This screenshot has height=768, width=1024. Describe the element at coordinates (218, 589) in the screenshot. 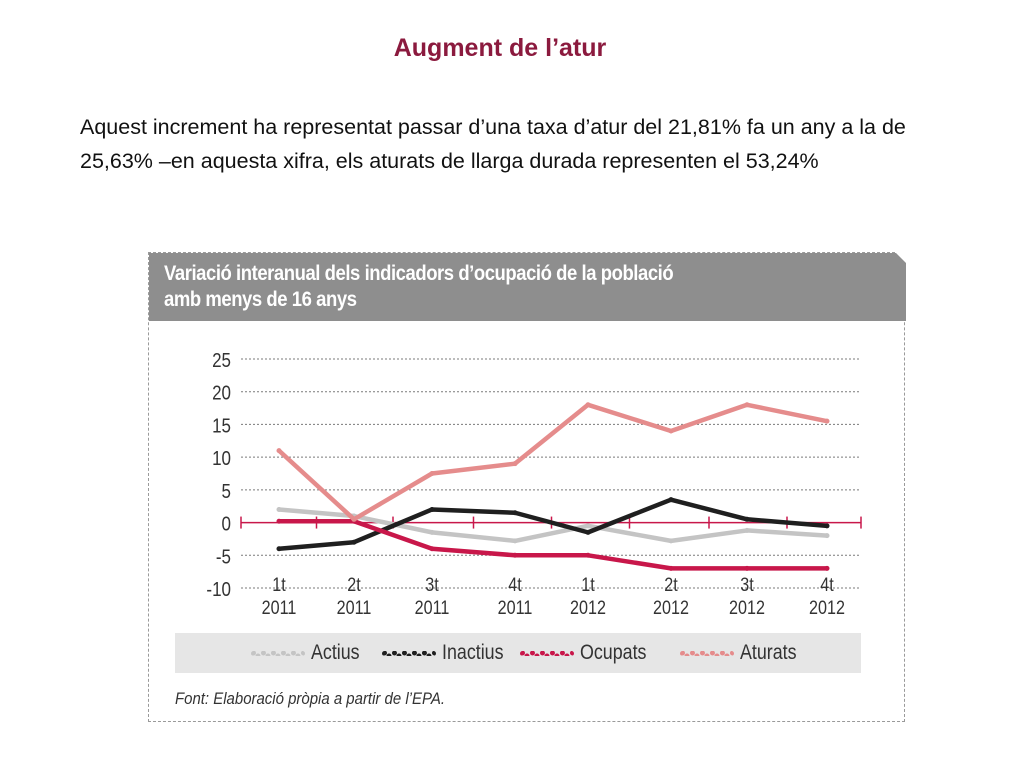

I see `y-tick-label: -10` at that location.